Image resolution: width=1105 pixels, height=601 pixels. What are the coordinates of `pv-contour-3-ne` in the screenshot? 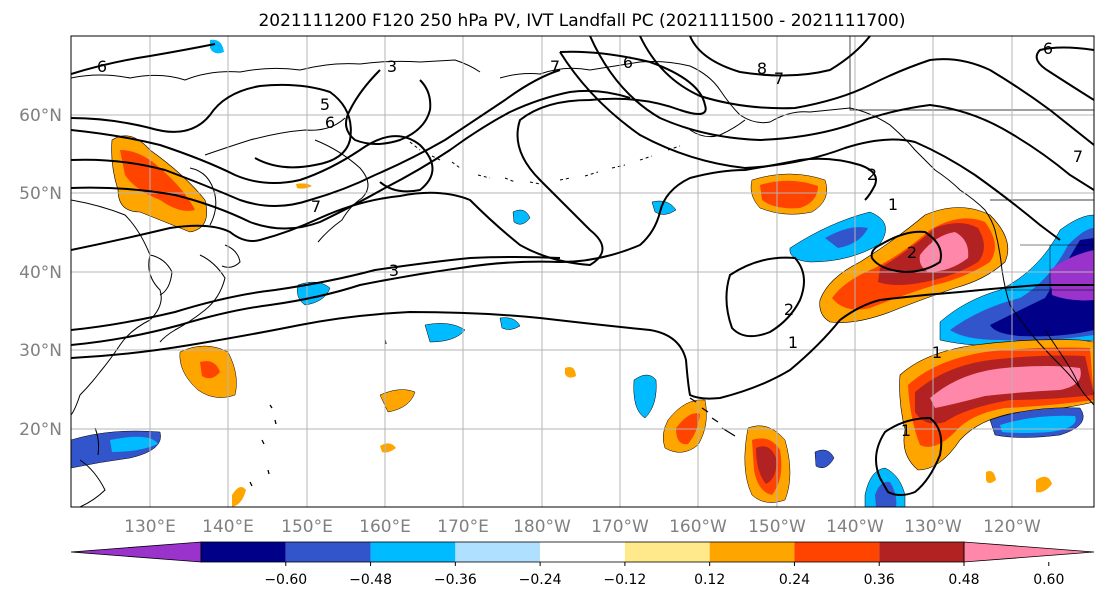 It's located at (1064, 73).